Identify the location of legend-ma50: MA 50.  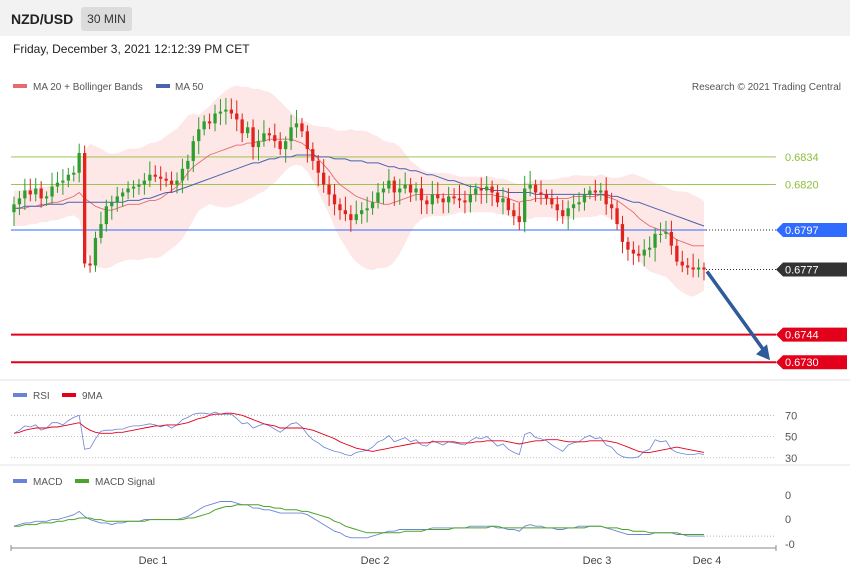
(189, 87).